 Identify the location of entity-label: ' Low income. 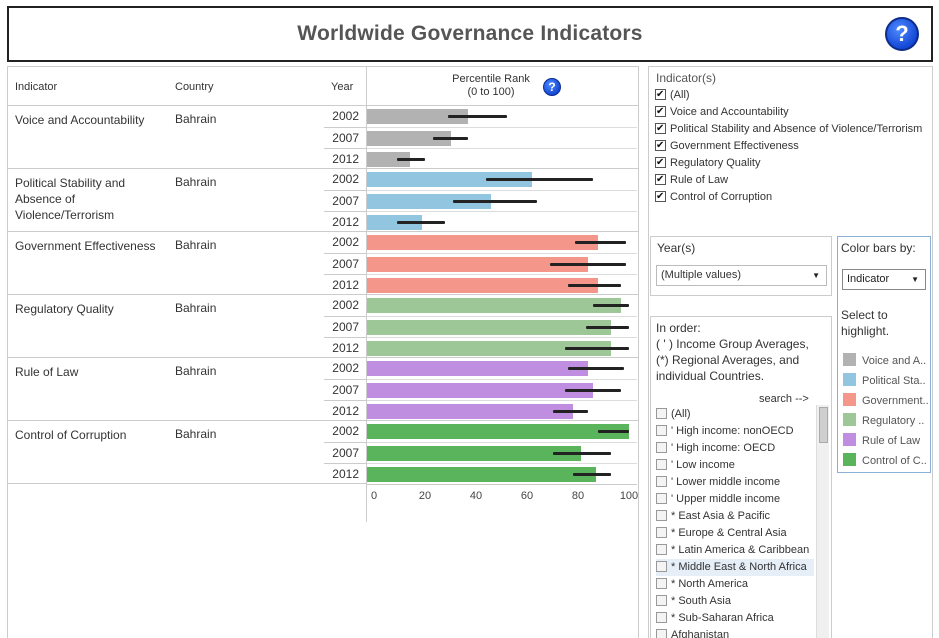
(703, 465).